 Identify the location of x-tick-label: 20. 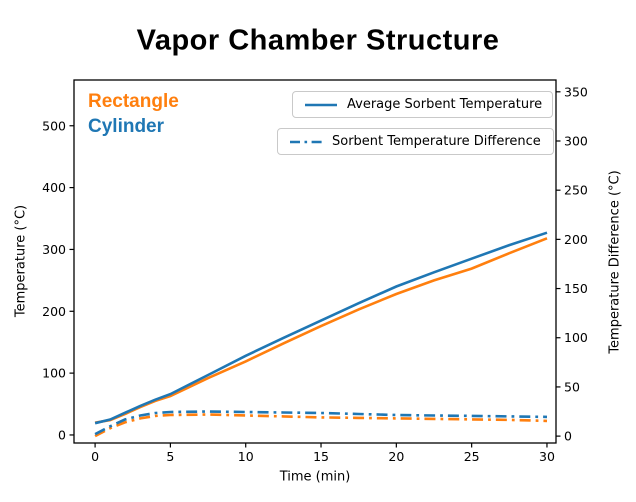
(396, 456).